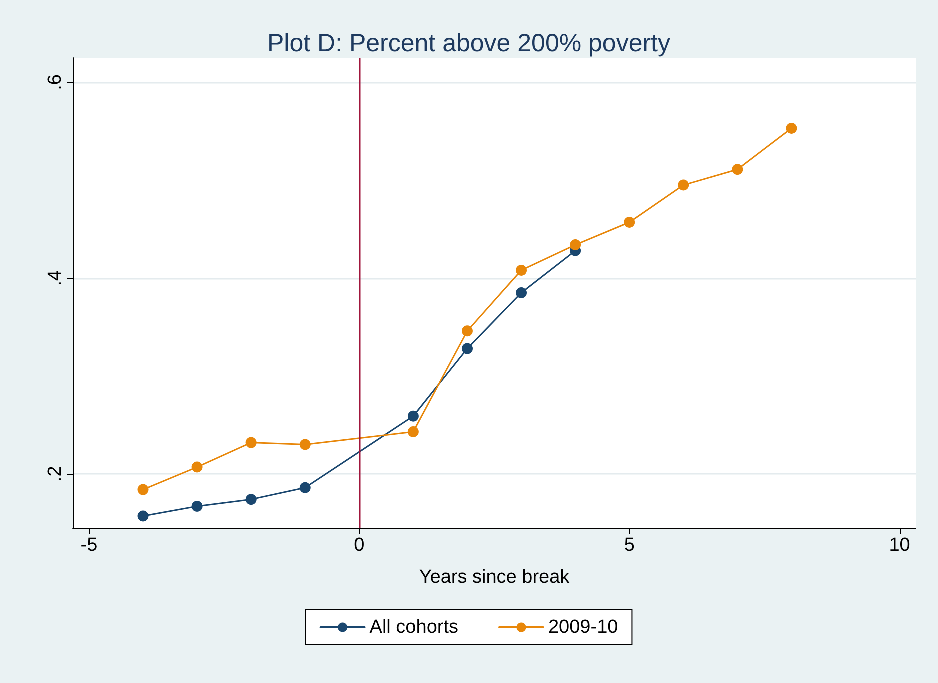 This screenshot has width=938, height=683. I want to click on x-tick-label: 0, so click(359, 545).